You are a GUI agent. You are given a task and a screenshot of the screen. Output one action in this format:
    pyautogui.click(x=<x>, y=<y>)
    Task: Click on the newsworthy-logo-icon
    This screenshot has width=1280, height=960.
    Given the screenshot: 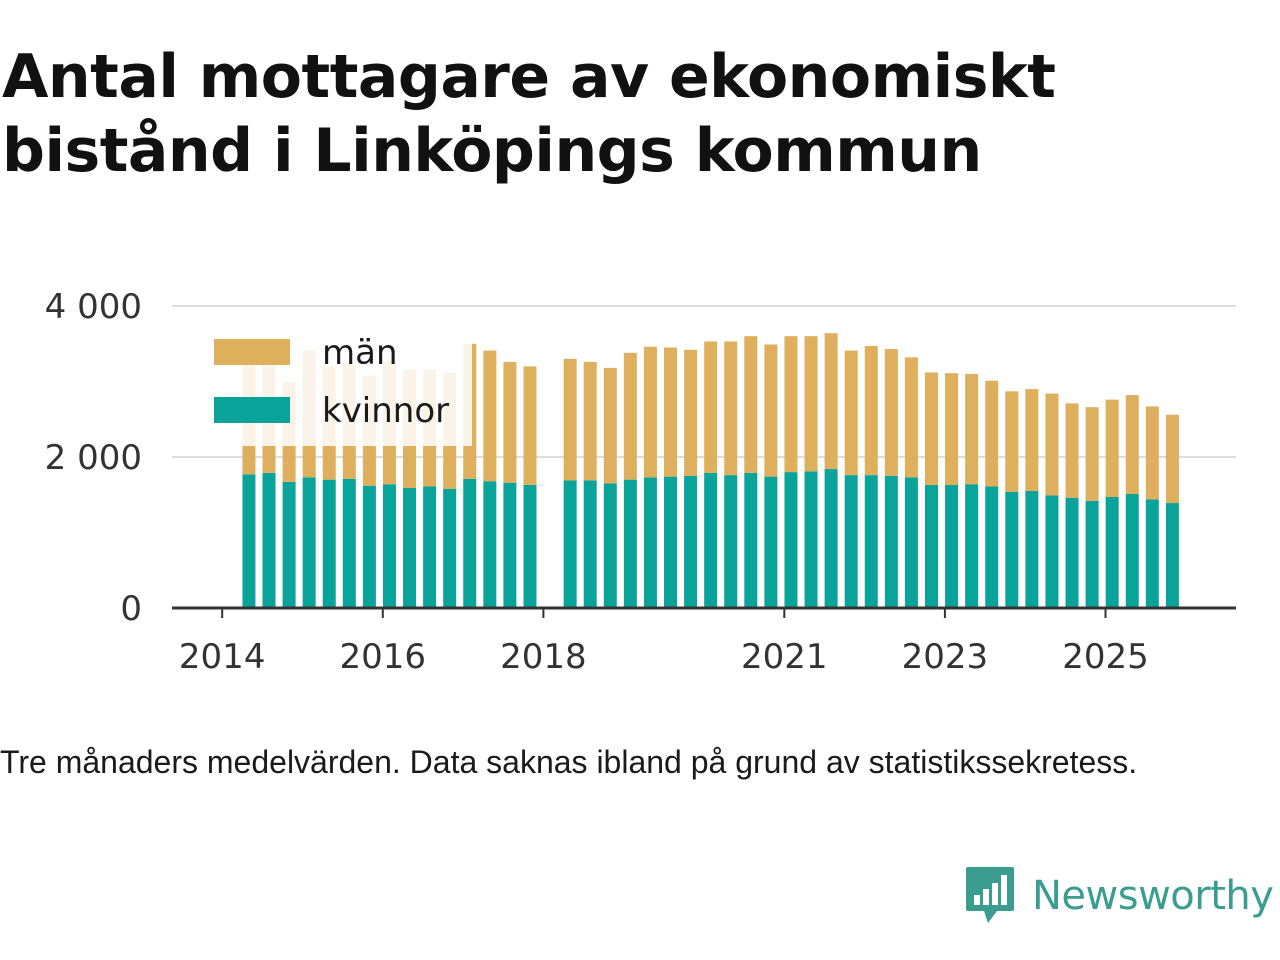 What is the action you would take?
    pyautogui.click(x=990, y=895)
    